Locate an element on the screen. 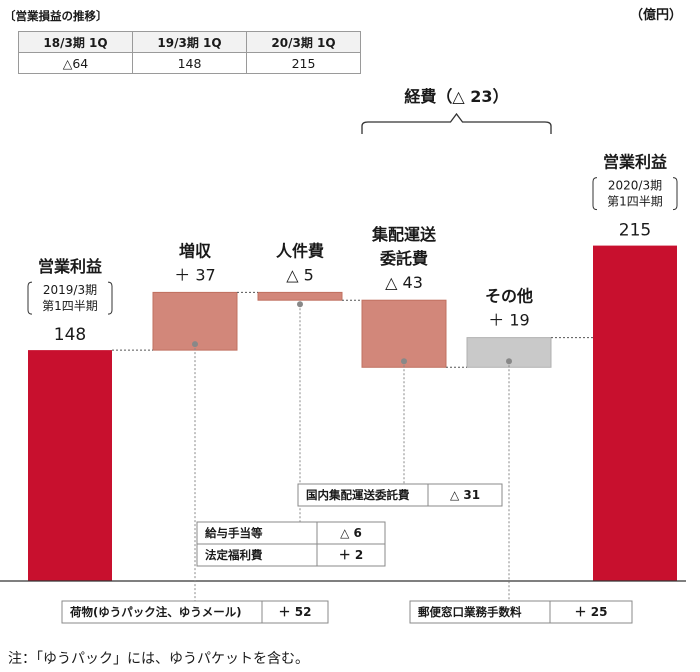  bar-category-label: 集配運送 is located at coordinates (404, 234).